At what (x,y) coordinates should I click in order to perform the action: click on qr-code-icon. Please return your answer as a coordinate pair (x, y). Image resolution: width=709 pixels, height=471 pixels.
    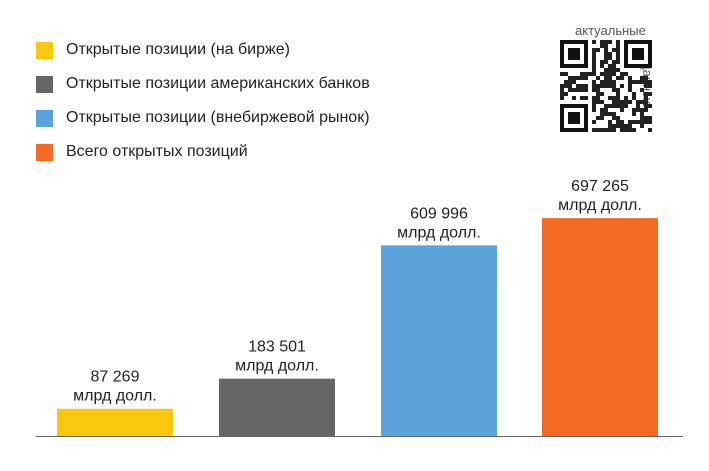
    Looking at the image, I should click on (606, 86).